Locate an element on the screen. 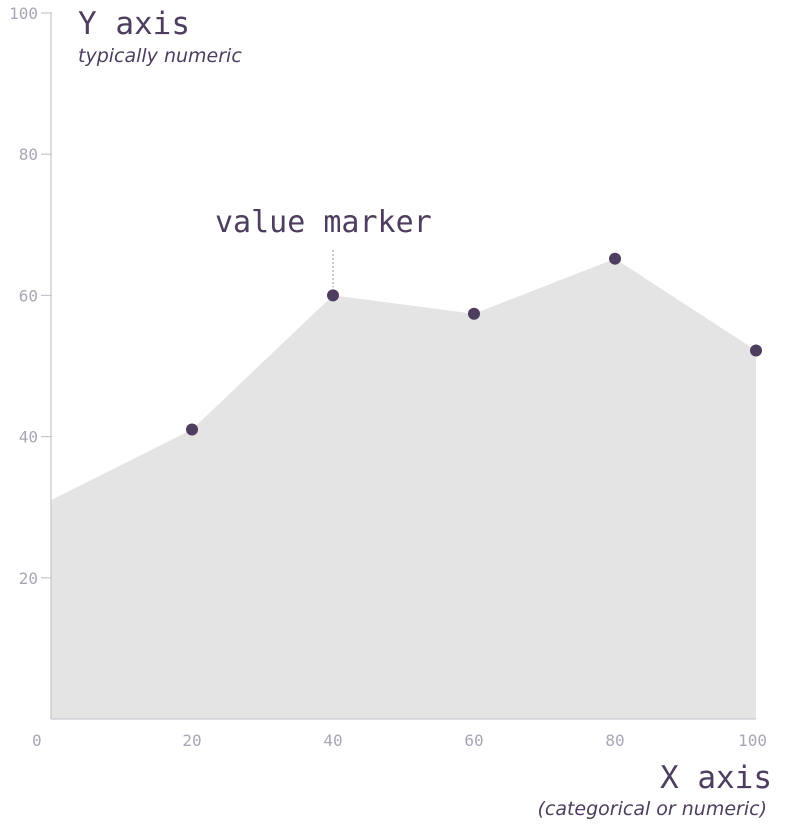 The height and width of the screenshot is (827, 800). x-tick-label: 80 is located at coordinates (614, 740).